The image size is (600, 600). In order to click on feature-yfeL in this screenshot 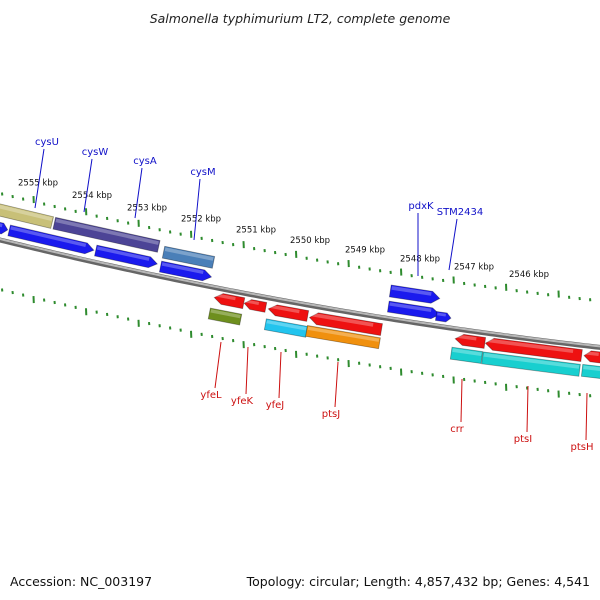, I will do `click(225, 316)`.